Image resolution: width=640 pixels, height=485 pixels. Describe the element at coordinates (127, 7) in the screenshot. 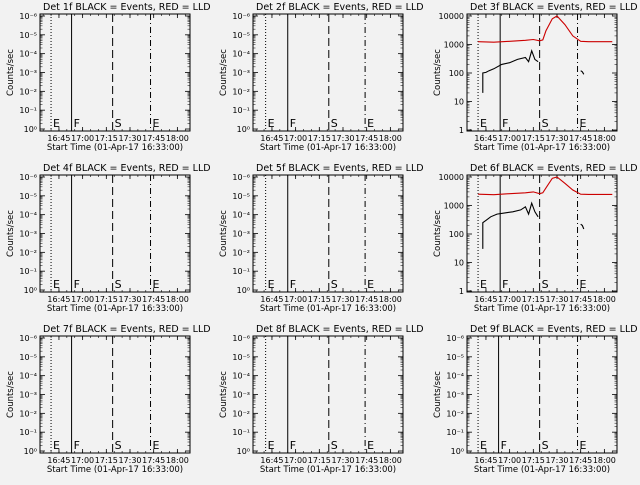

I see `panel-title: Det 1f BLACK = Events, RED = LLD` at that location.